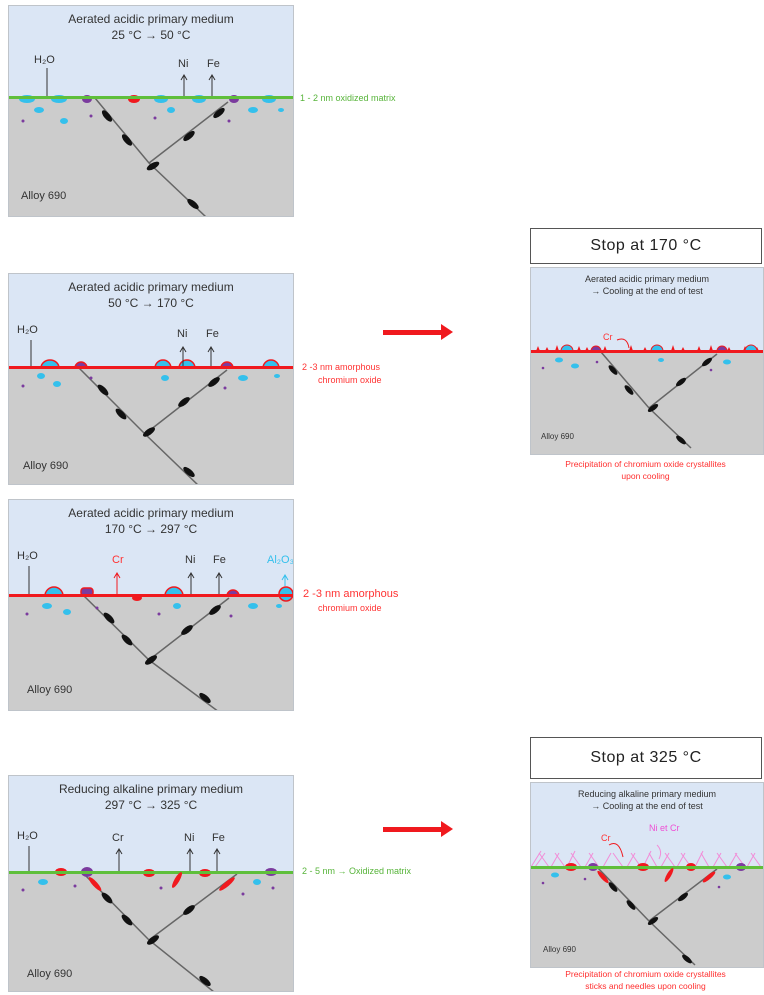 The height and width of the screenshot is (995, 764). What do you see at coordinates (350, 608) in the screenshot?
I see `panel-3-side-note-line-2: chromium oxide` at bounding box center [350, 608].